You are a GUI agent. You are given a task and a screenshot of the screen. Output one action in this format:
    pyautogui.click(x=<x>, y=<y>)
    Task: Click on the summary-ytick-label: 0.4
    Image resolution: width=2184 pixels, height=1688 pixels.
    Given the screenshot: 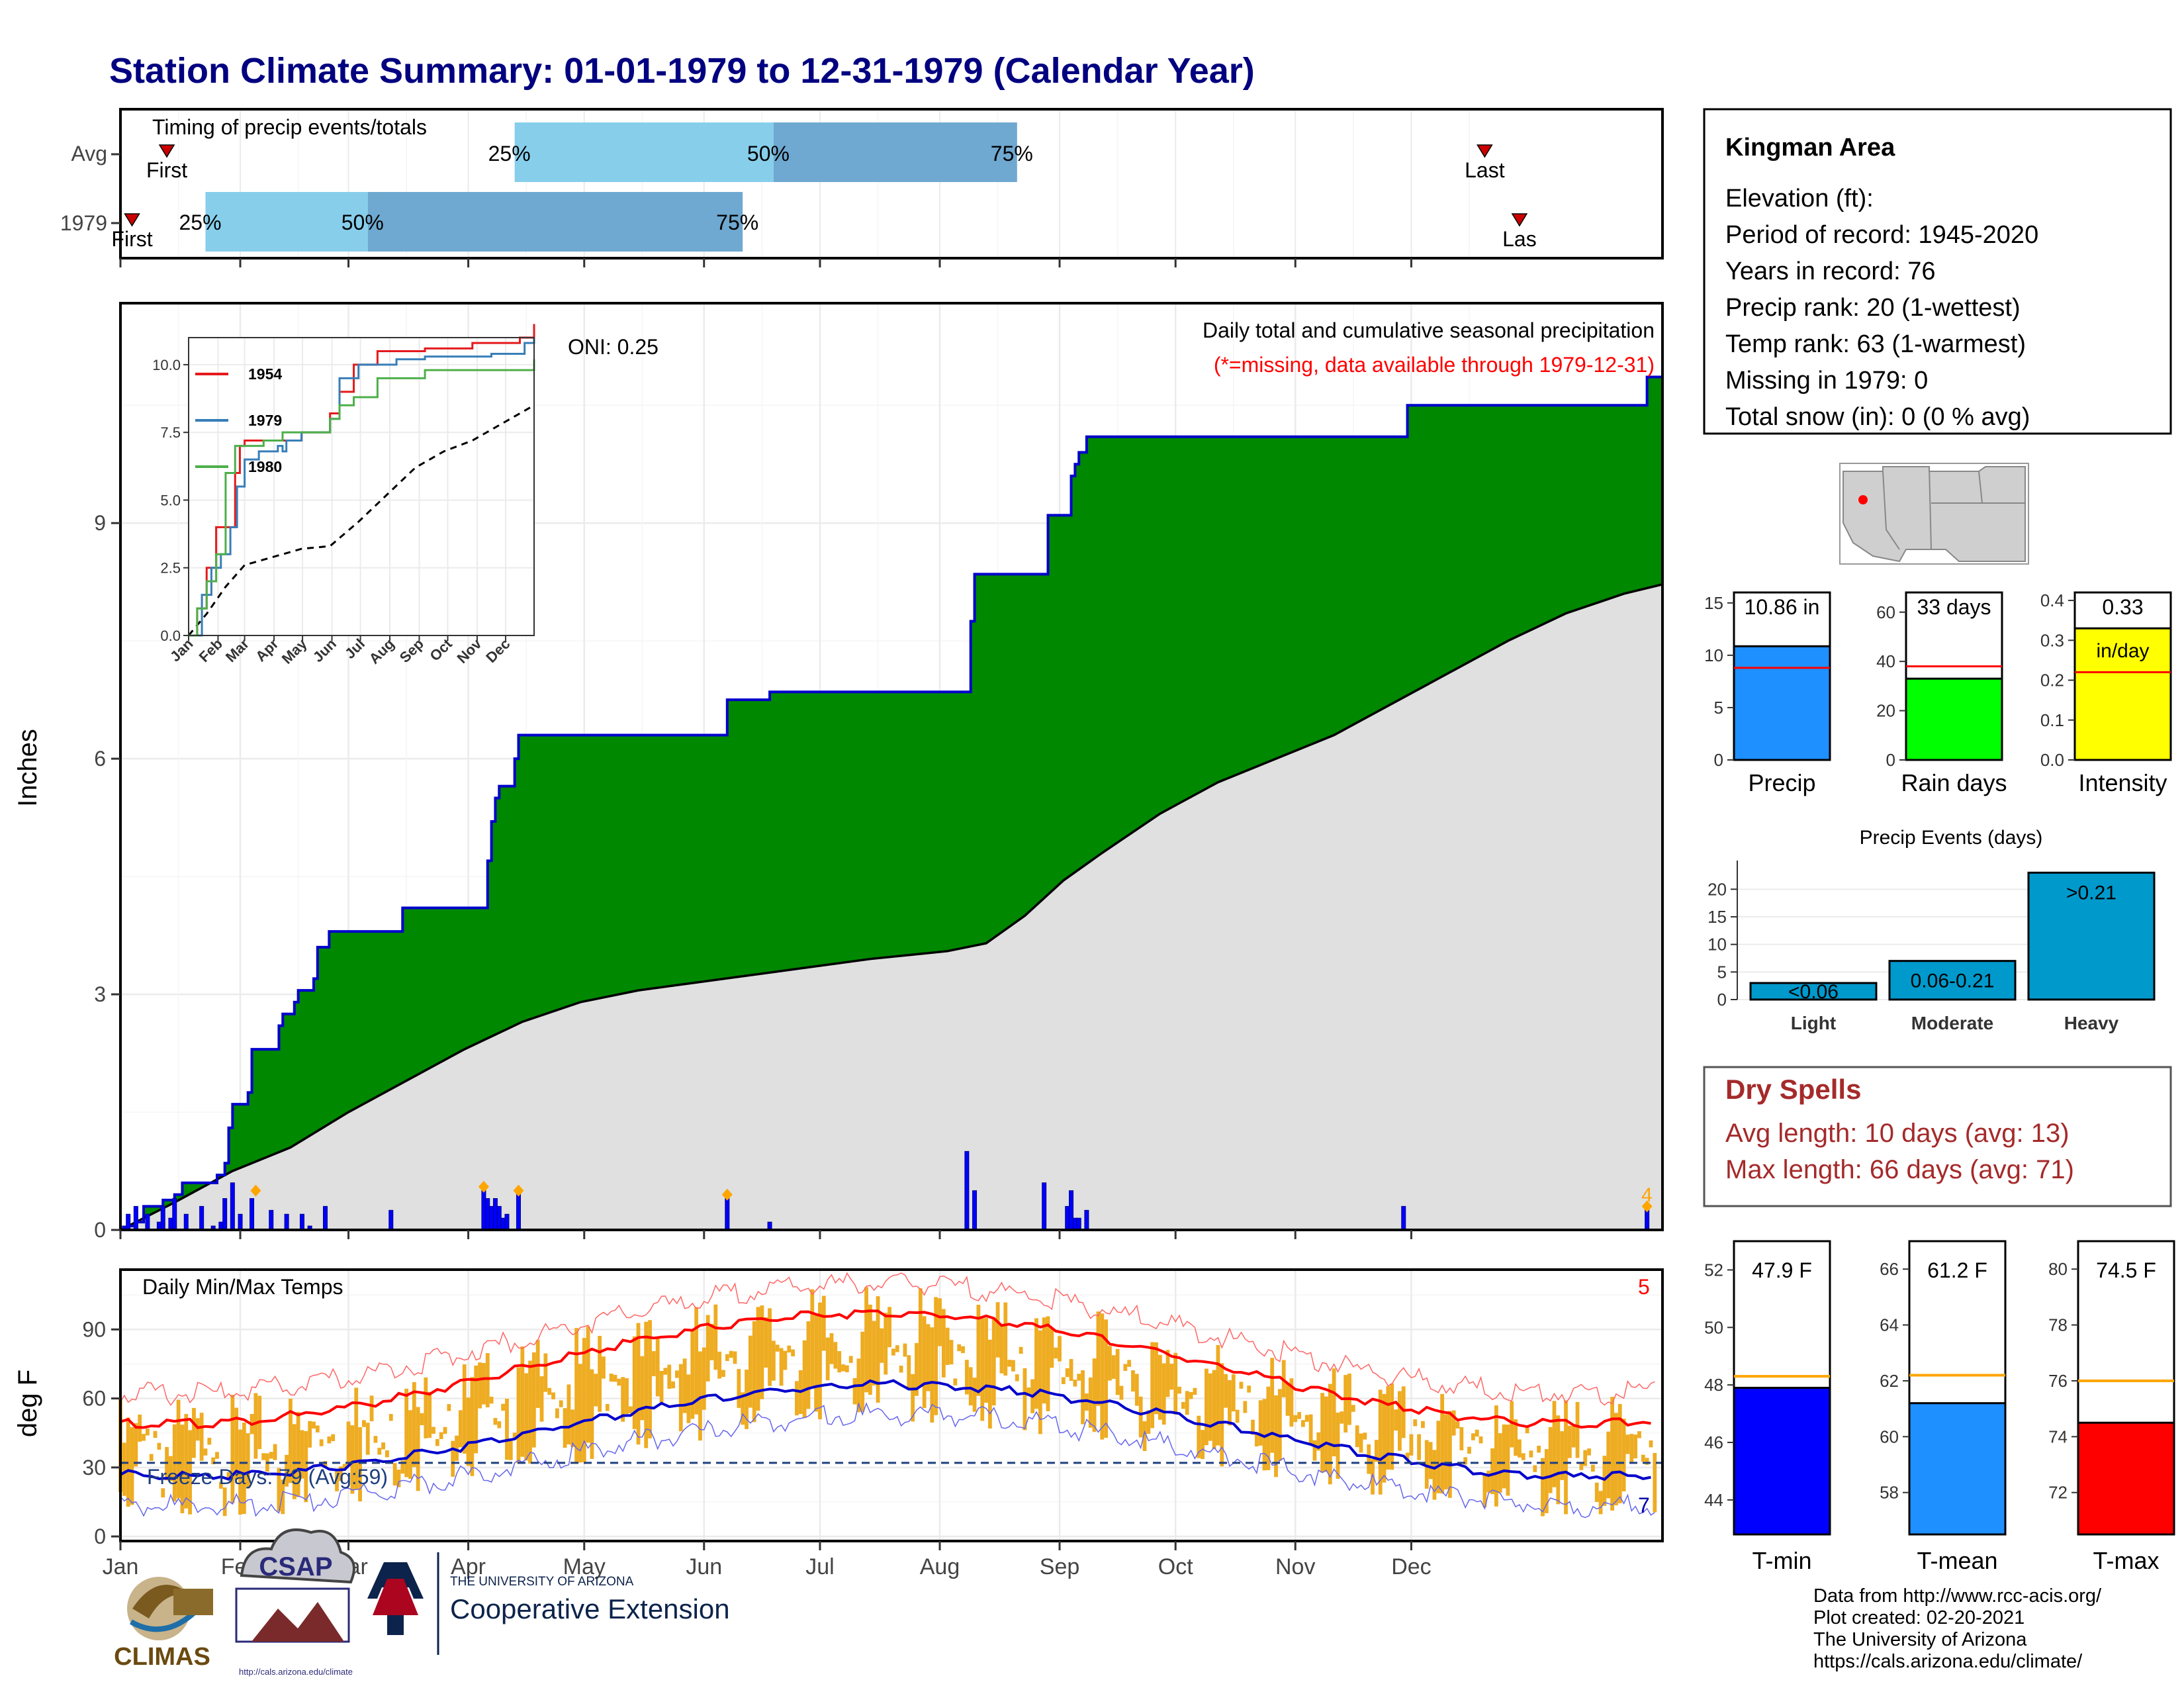 What is the action you would take?
    pyautogui.click(x=2052, y=600)
    